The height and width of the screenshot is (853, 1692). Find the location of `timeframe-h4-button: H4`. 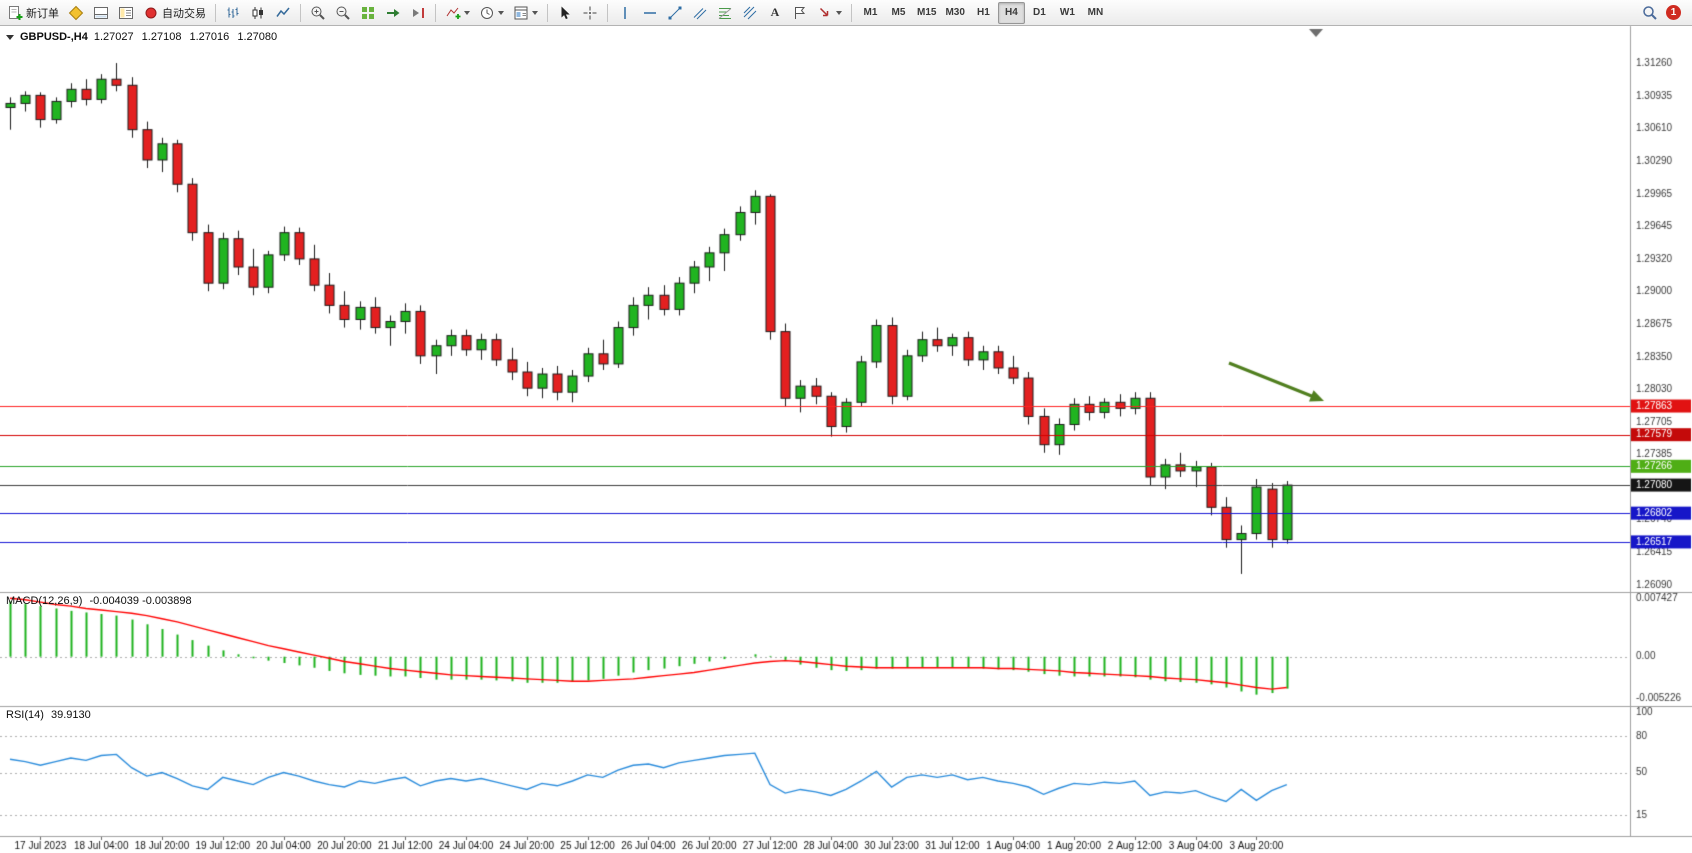

timeframe-h4-button: H4 is located at coordinates (1011, 12).